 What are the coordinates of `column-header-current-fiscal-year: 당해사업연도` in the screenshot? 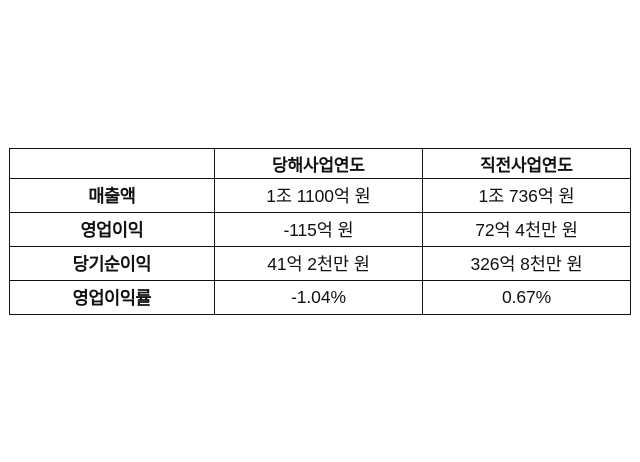 It's located at (318, 163).